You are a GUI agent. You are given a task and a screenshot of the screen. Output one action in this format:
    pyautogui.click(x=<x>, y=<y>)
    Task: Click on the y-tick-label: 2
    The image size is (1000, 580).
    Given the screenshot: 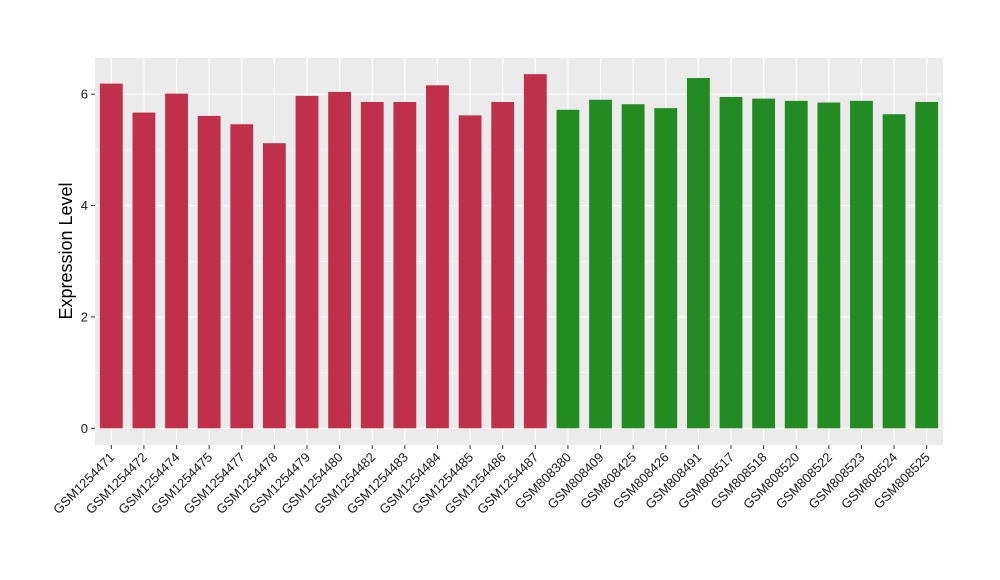 What is the action you would take?
    pyautogui.click(x=84, y=316)
    